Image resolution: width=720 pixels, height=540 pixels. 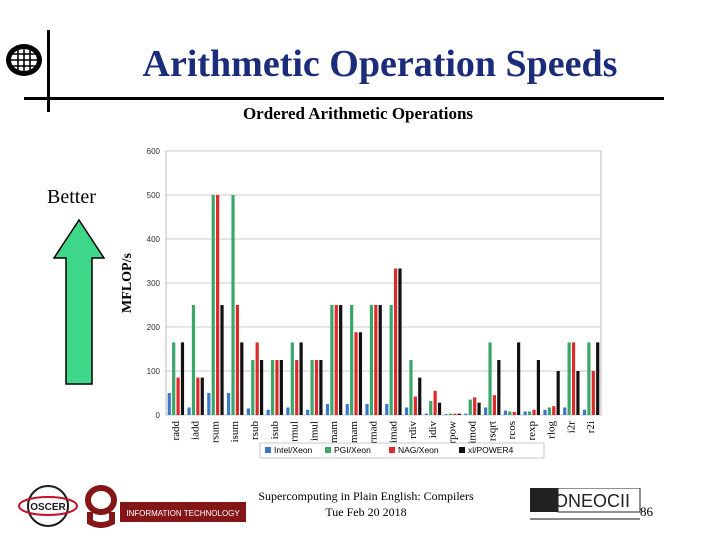 I want to click on x-tick-label: imul, so click(x=314, y=431).